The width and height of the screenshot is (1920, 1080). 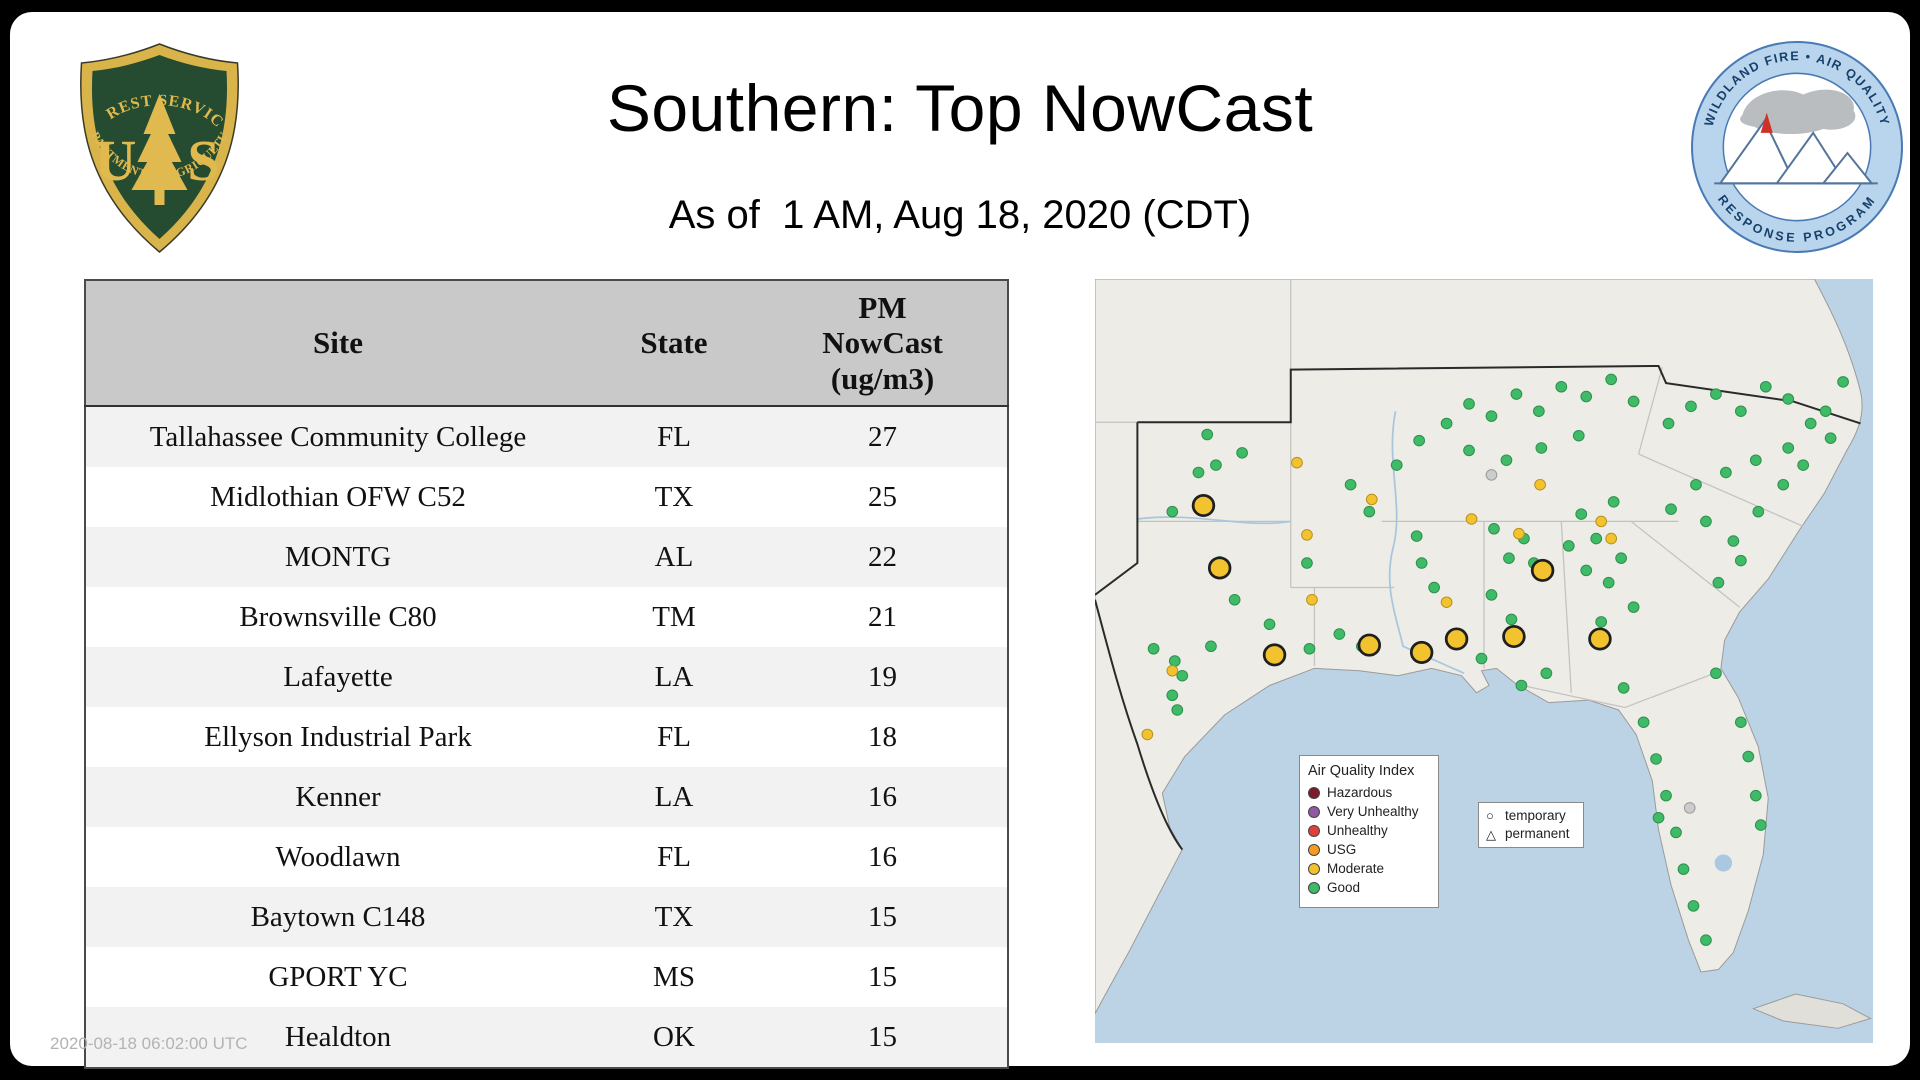 What do you see at coordinates (1811, 1011) in the screenshot?
I see `cuba-island` at bounding box center [1811, 1011].